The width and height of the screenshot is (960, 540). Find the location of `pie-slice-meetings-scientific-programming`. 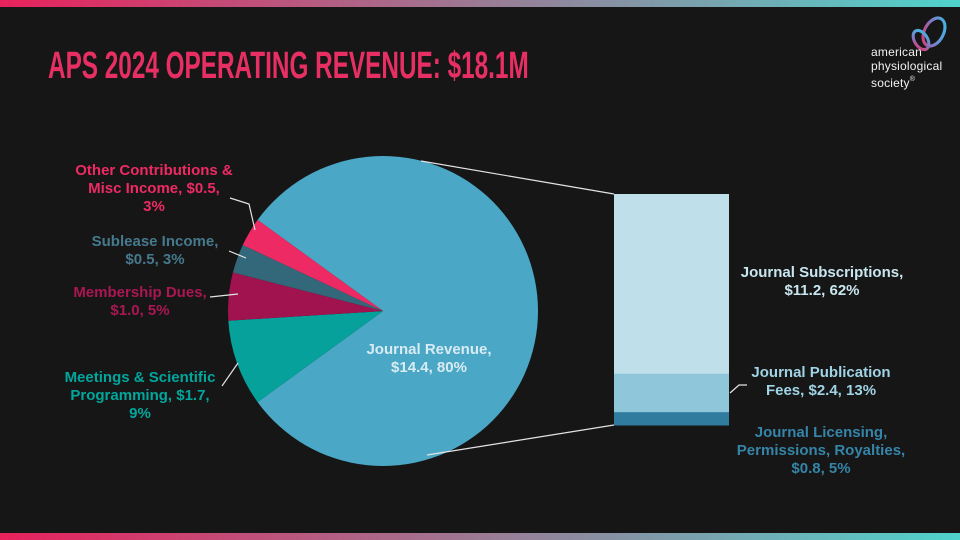

pie-slice-meetings-scientific-programming is located at coordinates (305, 357).